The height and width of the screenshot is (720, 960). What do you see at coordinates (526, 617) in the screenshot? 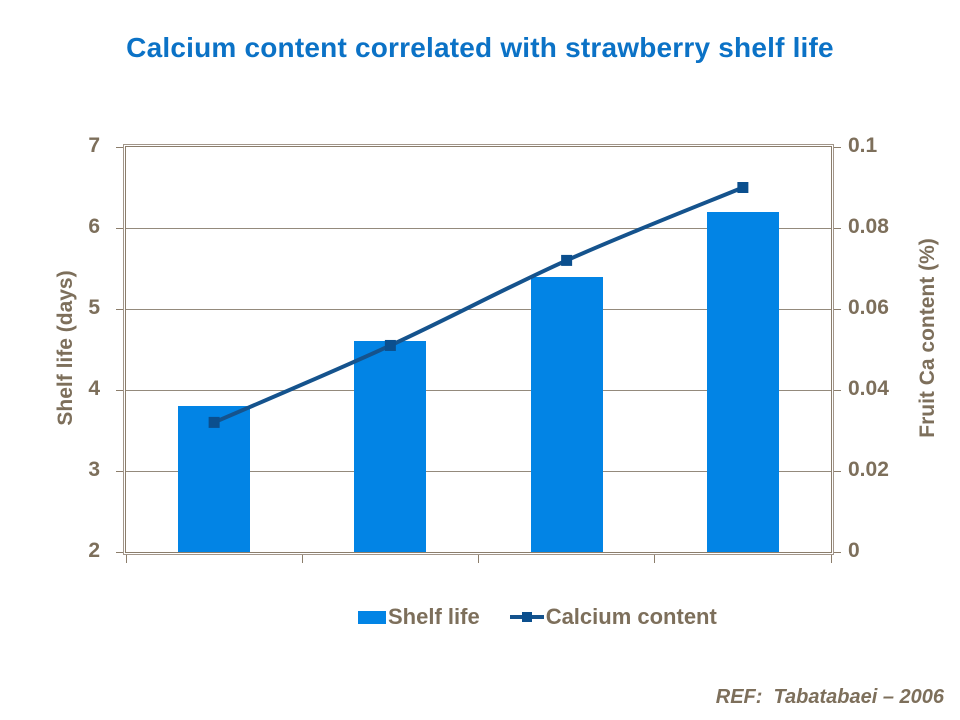
I see `line-marker-swatch-icon` at bounding box center [526, 617].